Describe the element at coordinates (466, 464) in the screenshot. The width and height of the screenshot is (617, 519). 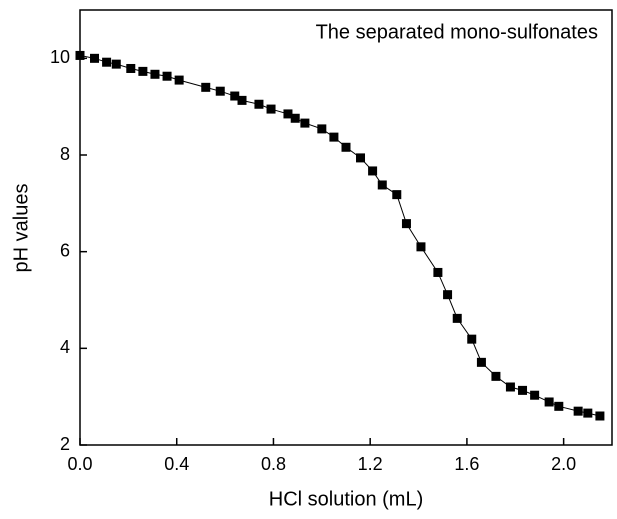
I see `x-tick-label: 1.6` at that location.